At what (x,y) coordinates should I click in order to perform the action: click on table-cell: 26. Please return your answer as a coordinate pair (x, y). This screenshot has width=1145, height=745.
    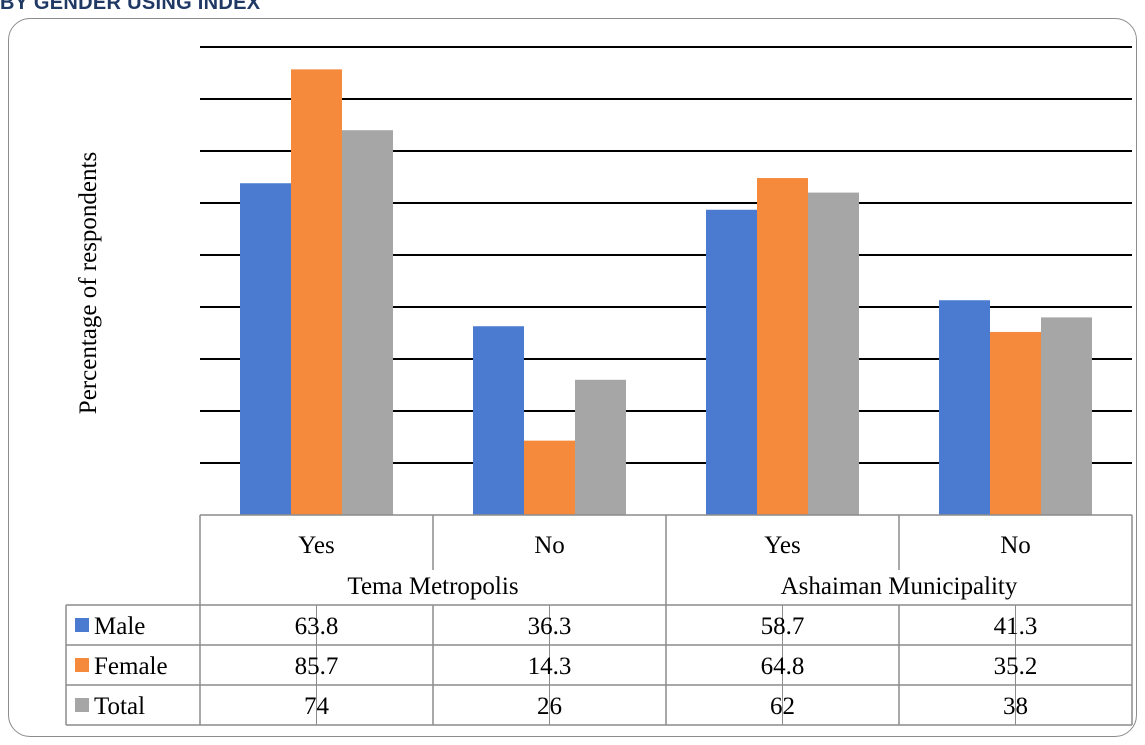
    Looking at the image, I should click on (549, 706).